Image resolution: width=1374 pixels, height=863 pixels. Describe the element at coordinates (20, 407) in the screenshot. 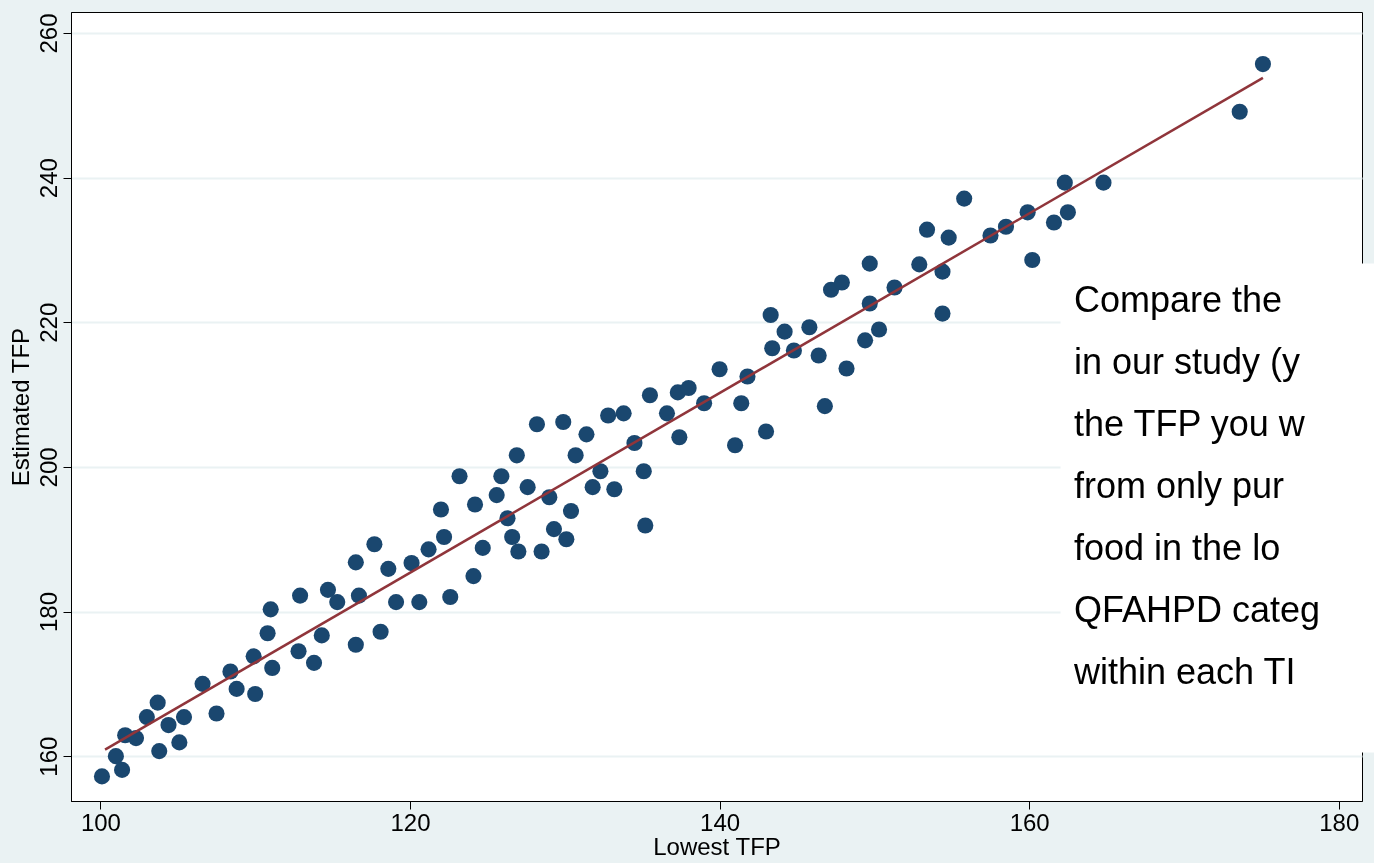

I see `y-axis-title: Estimated TFP` at that location.